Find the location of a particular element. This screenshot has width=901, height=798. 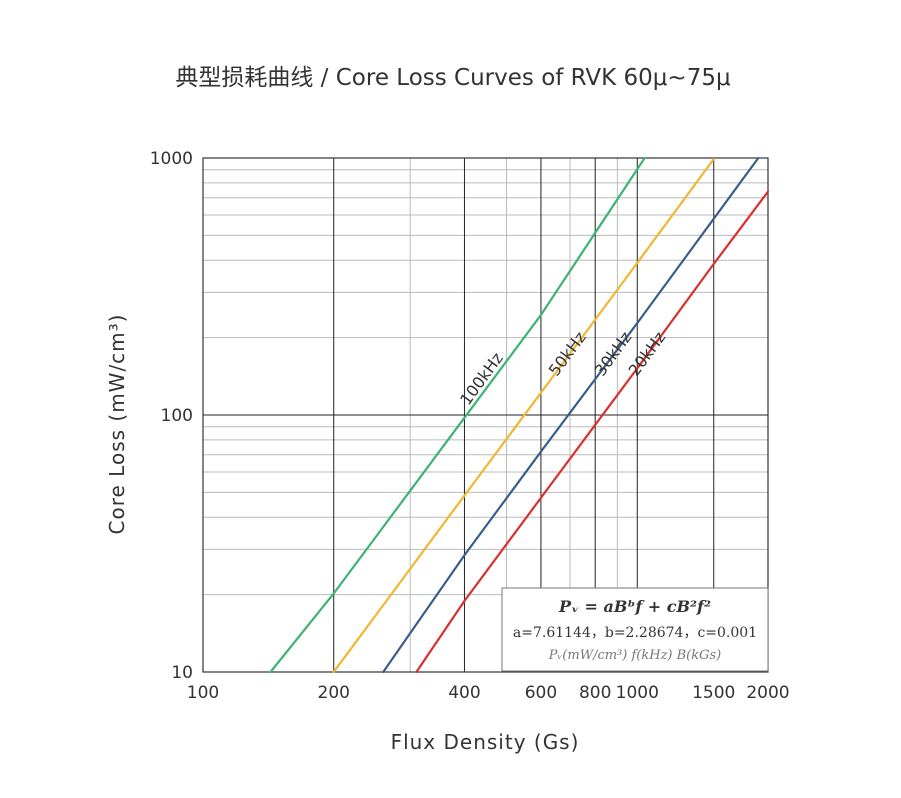

y-tick-labels: 10 100 1000 is located at coordinates (171, 416).